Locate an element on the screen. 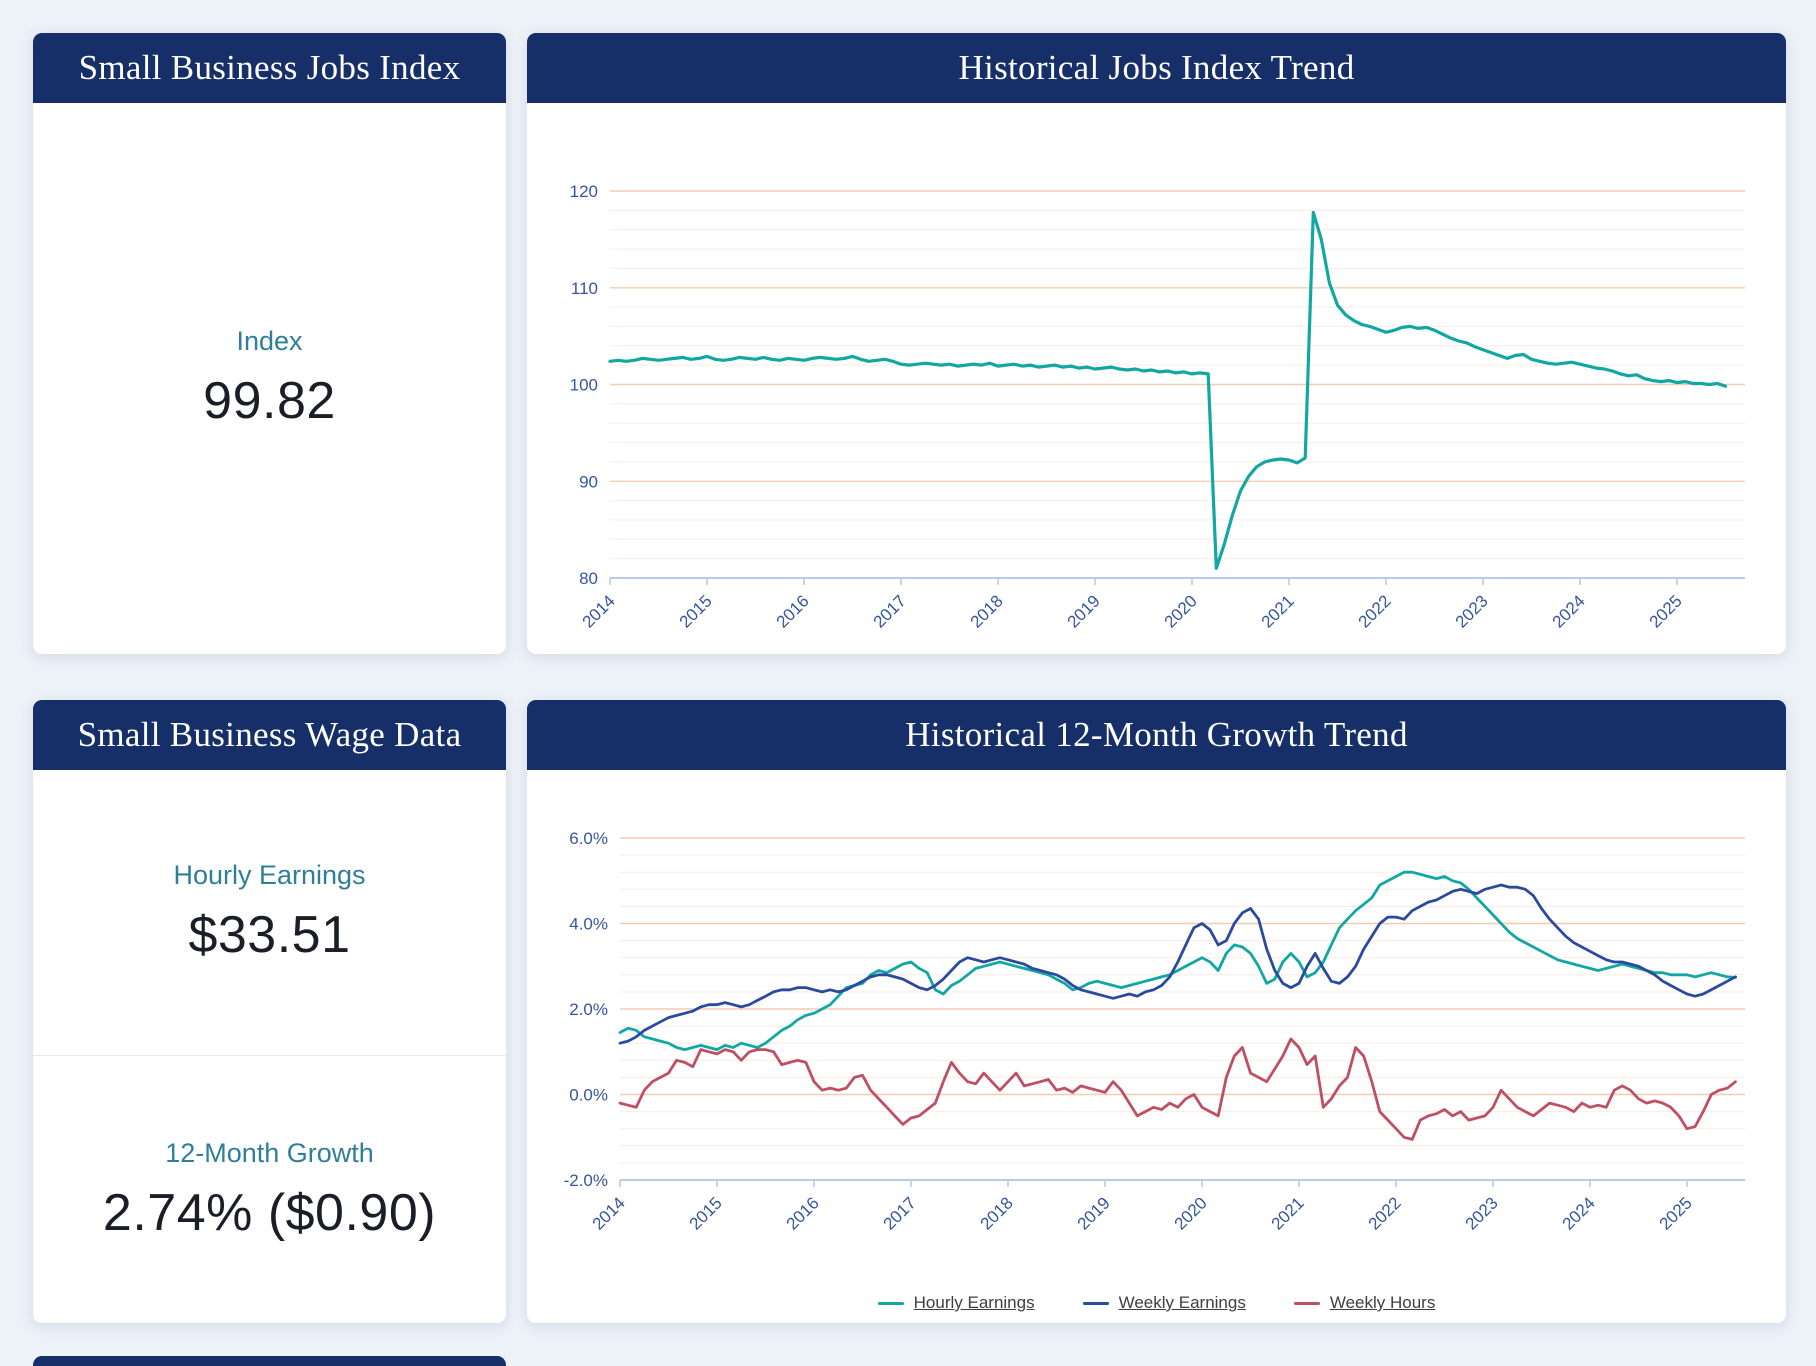 This screenshot has width=1816, height=1366. jobs-index-metric-label: Index is located at coordinates (269, 341).